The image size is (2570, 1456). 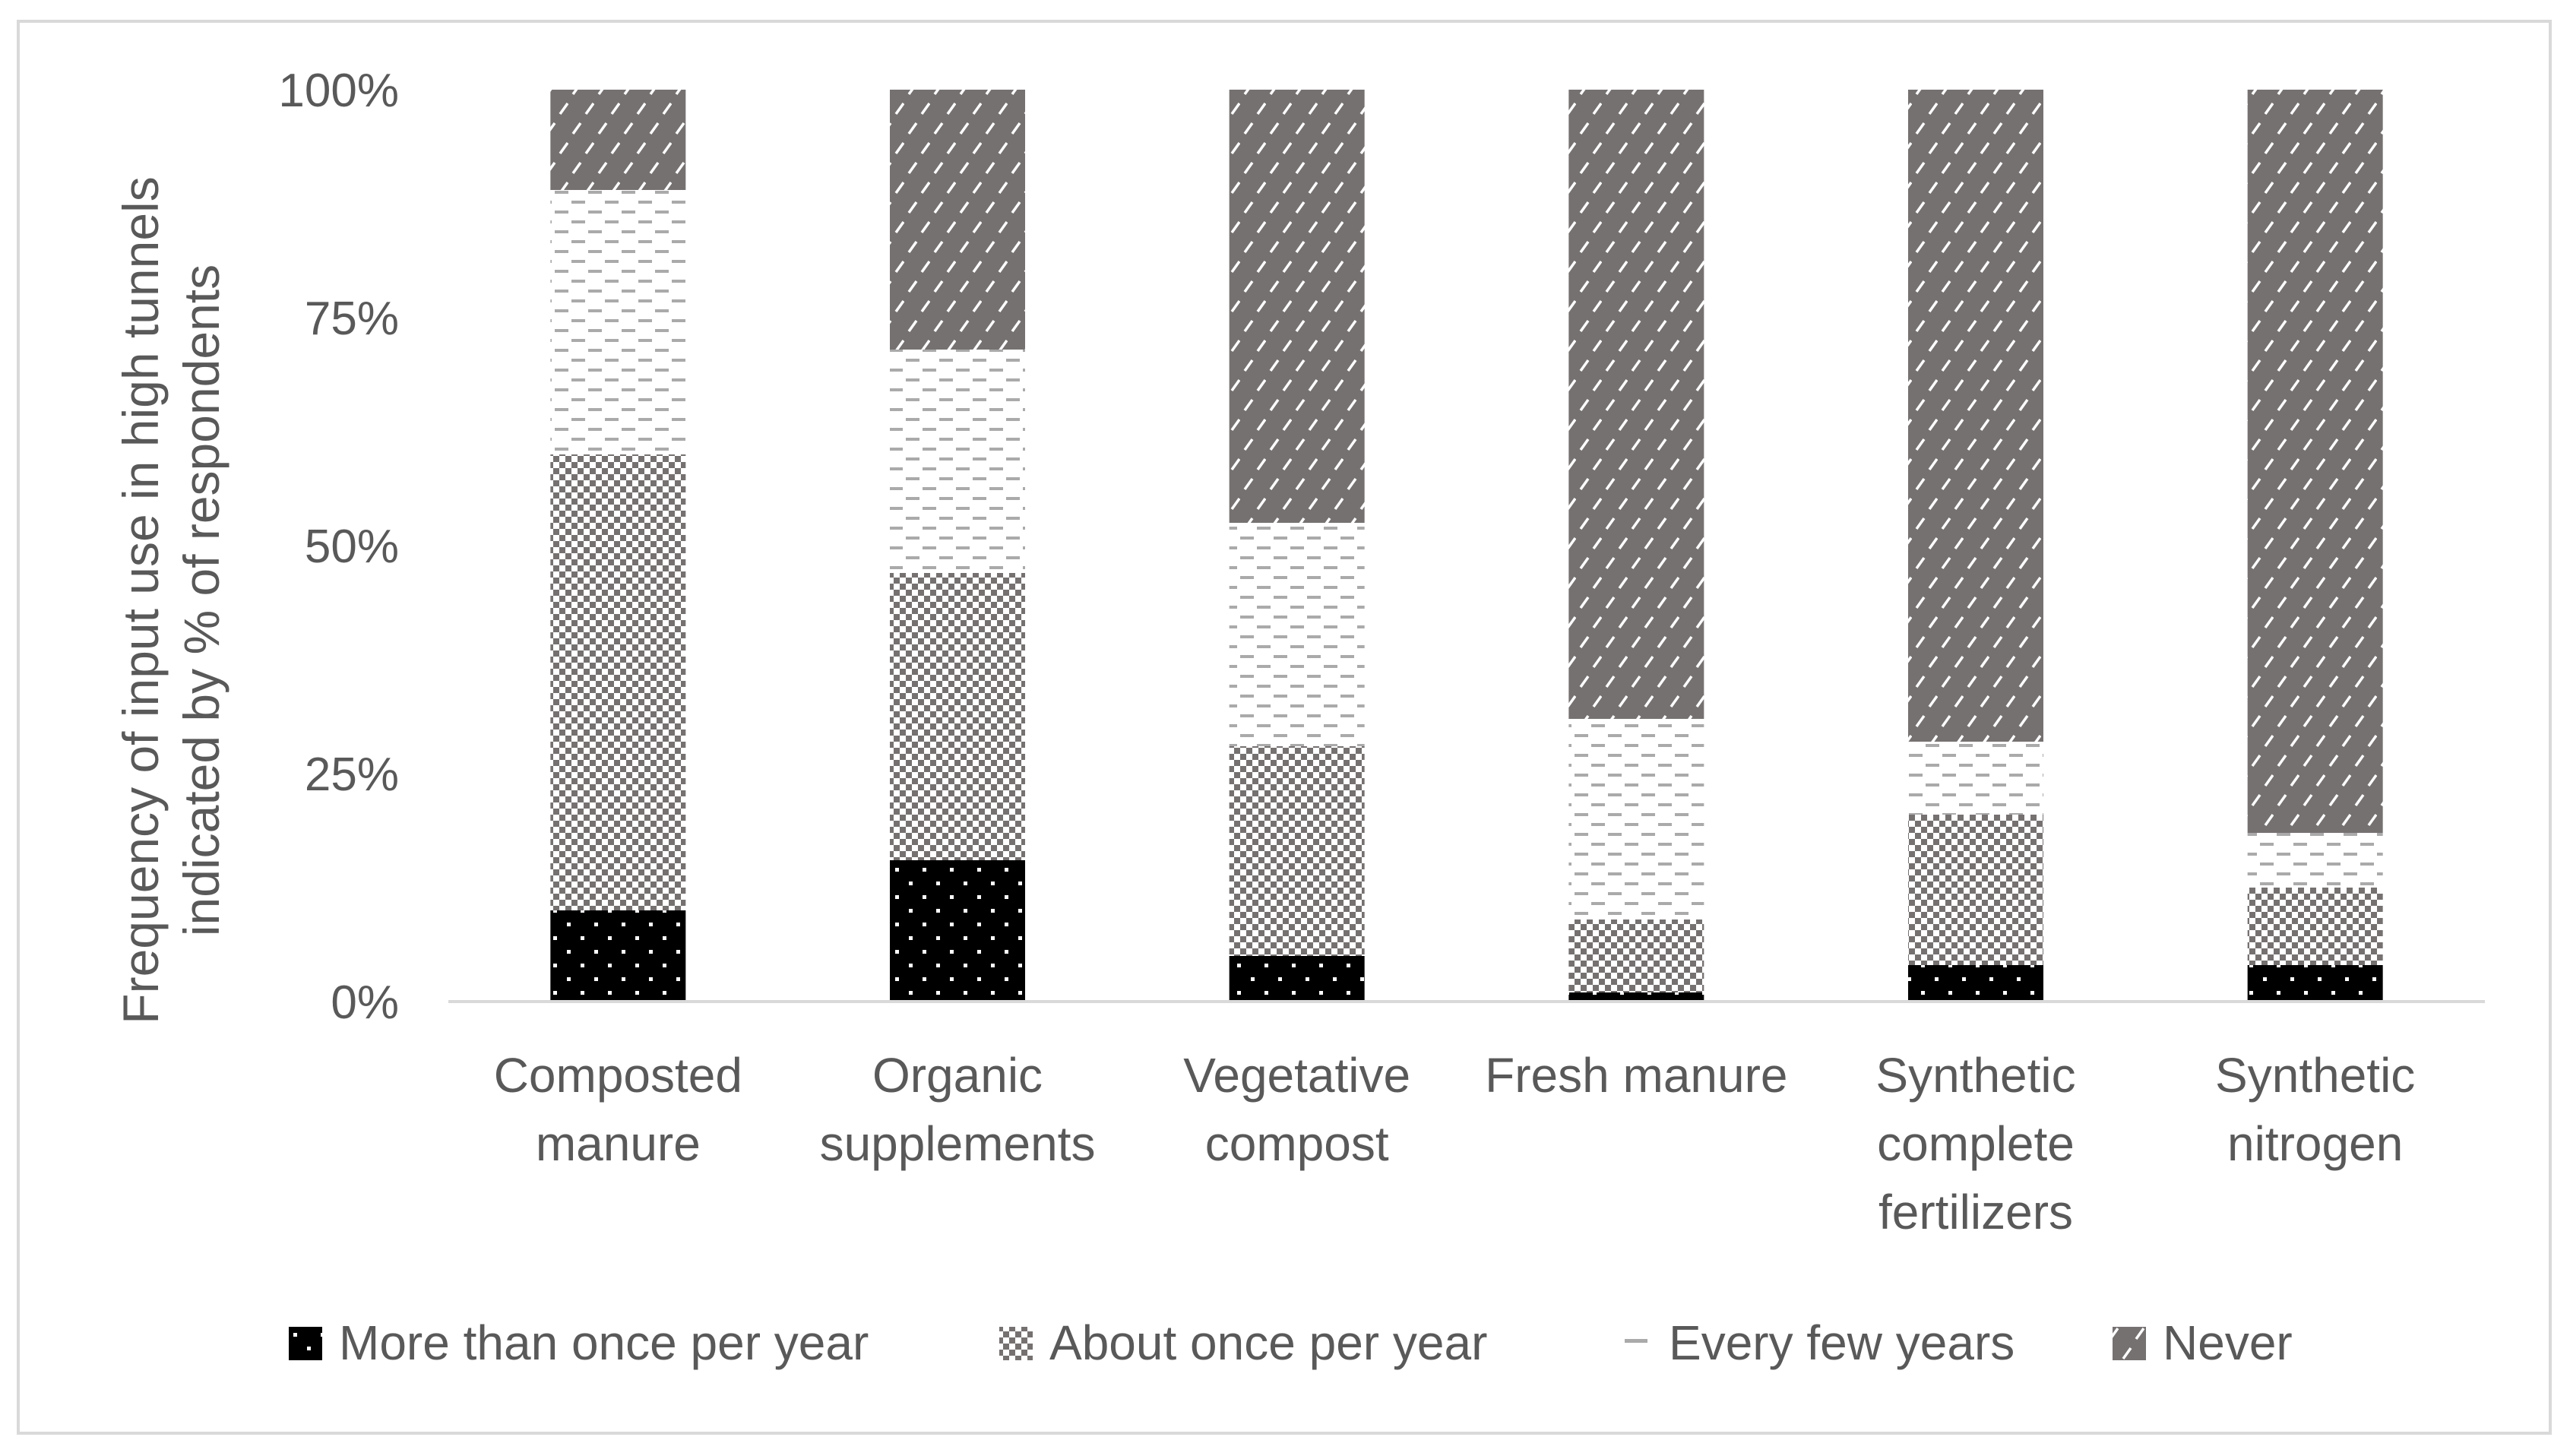 What do you see at coordinates (1297, 1143) in the screenshot?
I see `category-label: compost` at bounding box center [1297, 1143].